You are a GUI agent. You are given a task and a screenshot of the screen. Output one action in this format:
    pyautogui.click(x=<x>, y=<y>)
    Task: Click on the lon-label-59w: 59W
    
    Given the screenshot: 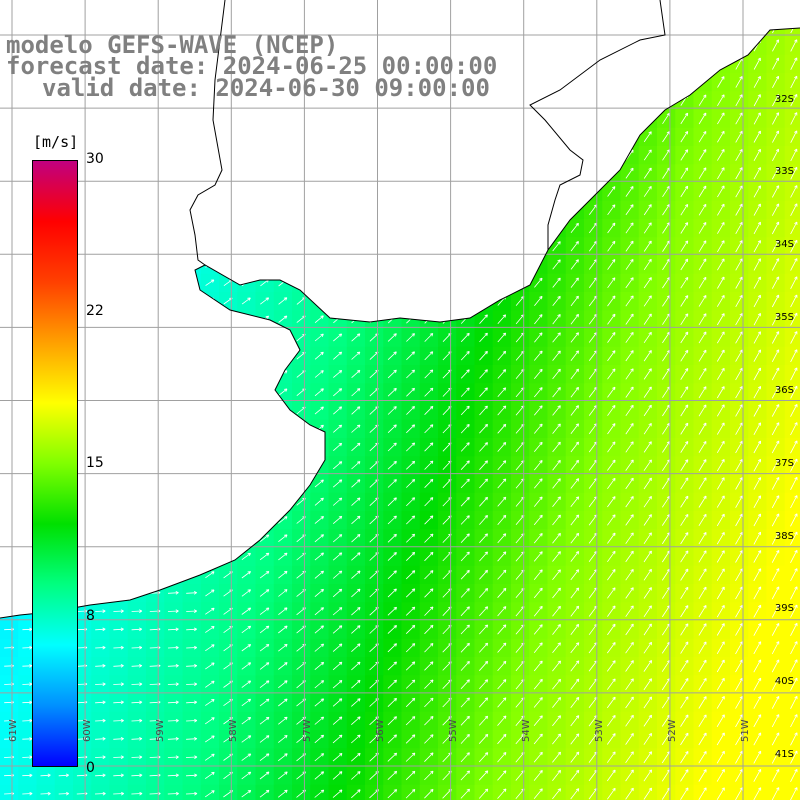 What is the action you would take?
    pyautogui.click(x=160, y=730)
    